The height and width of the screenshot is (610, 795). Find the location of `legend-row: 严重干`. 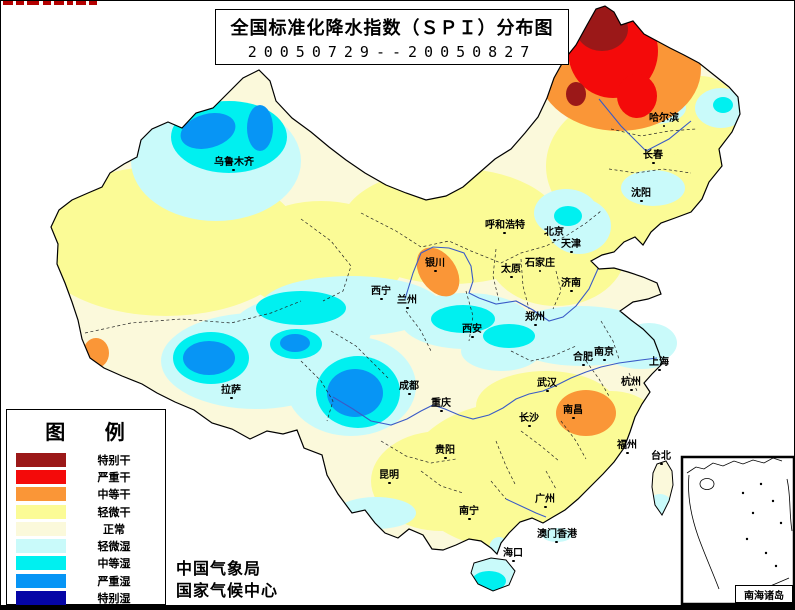

legend-row: 严重干 is located at coordinates (86, 476).